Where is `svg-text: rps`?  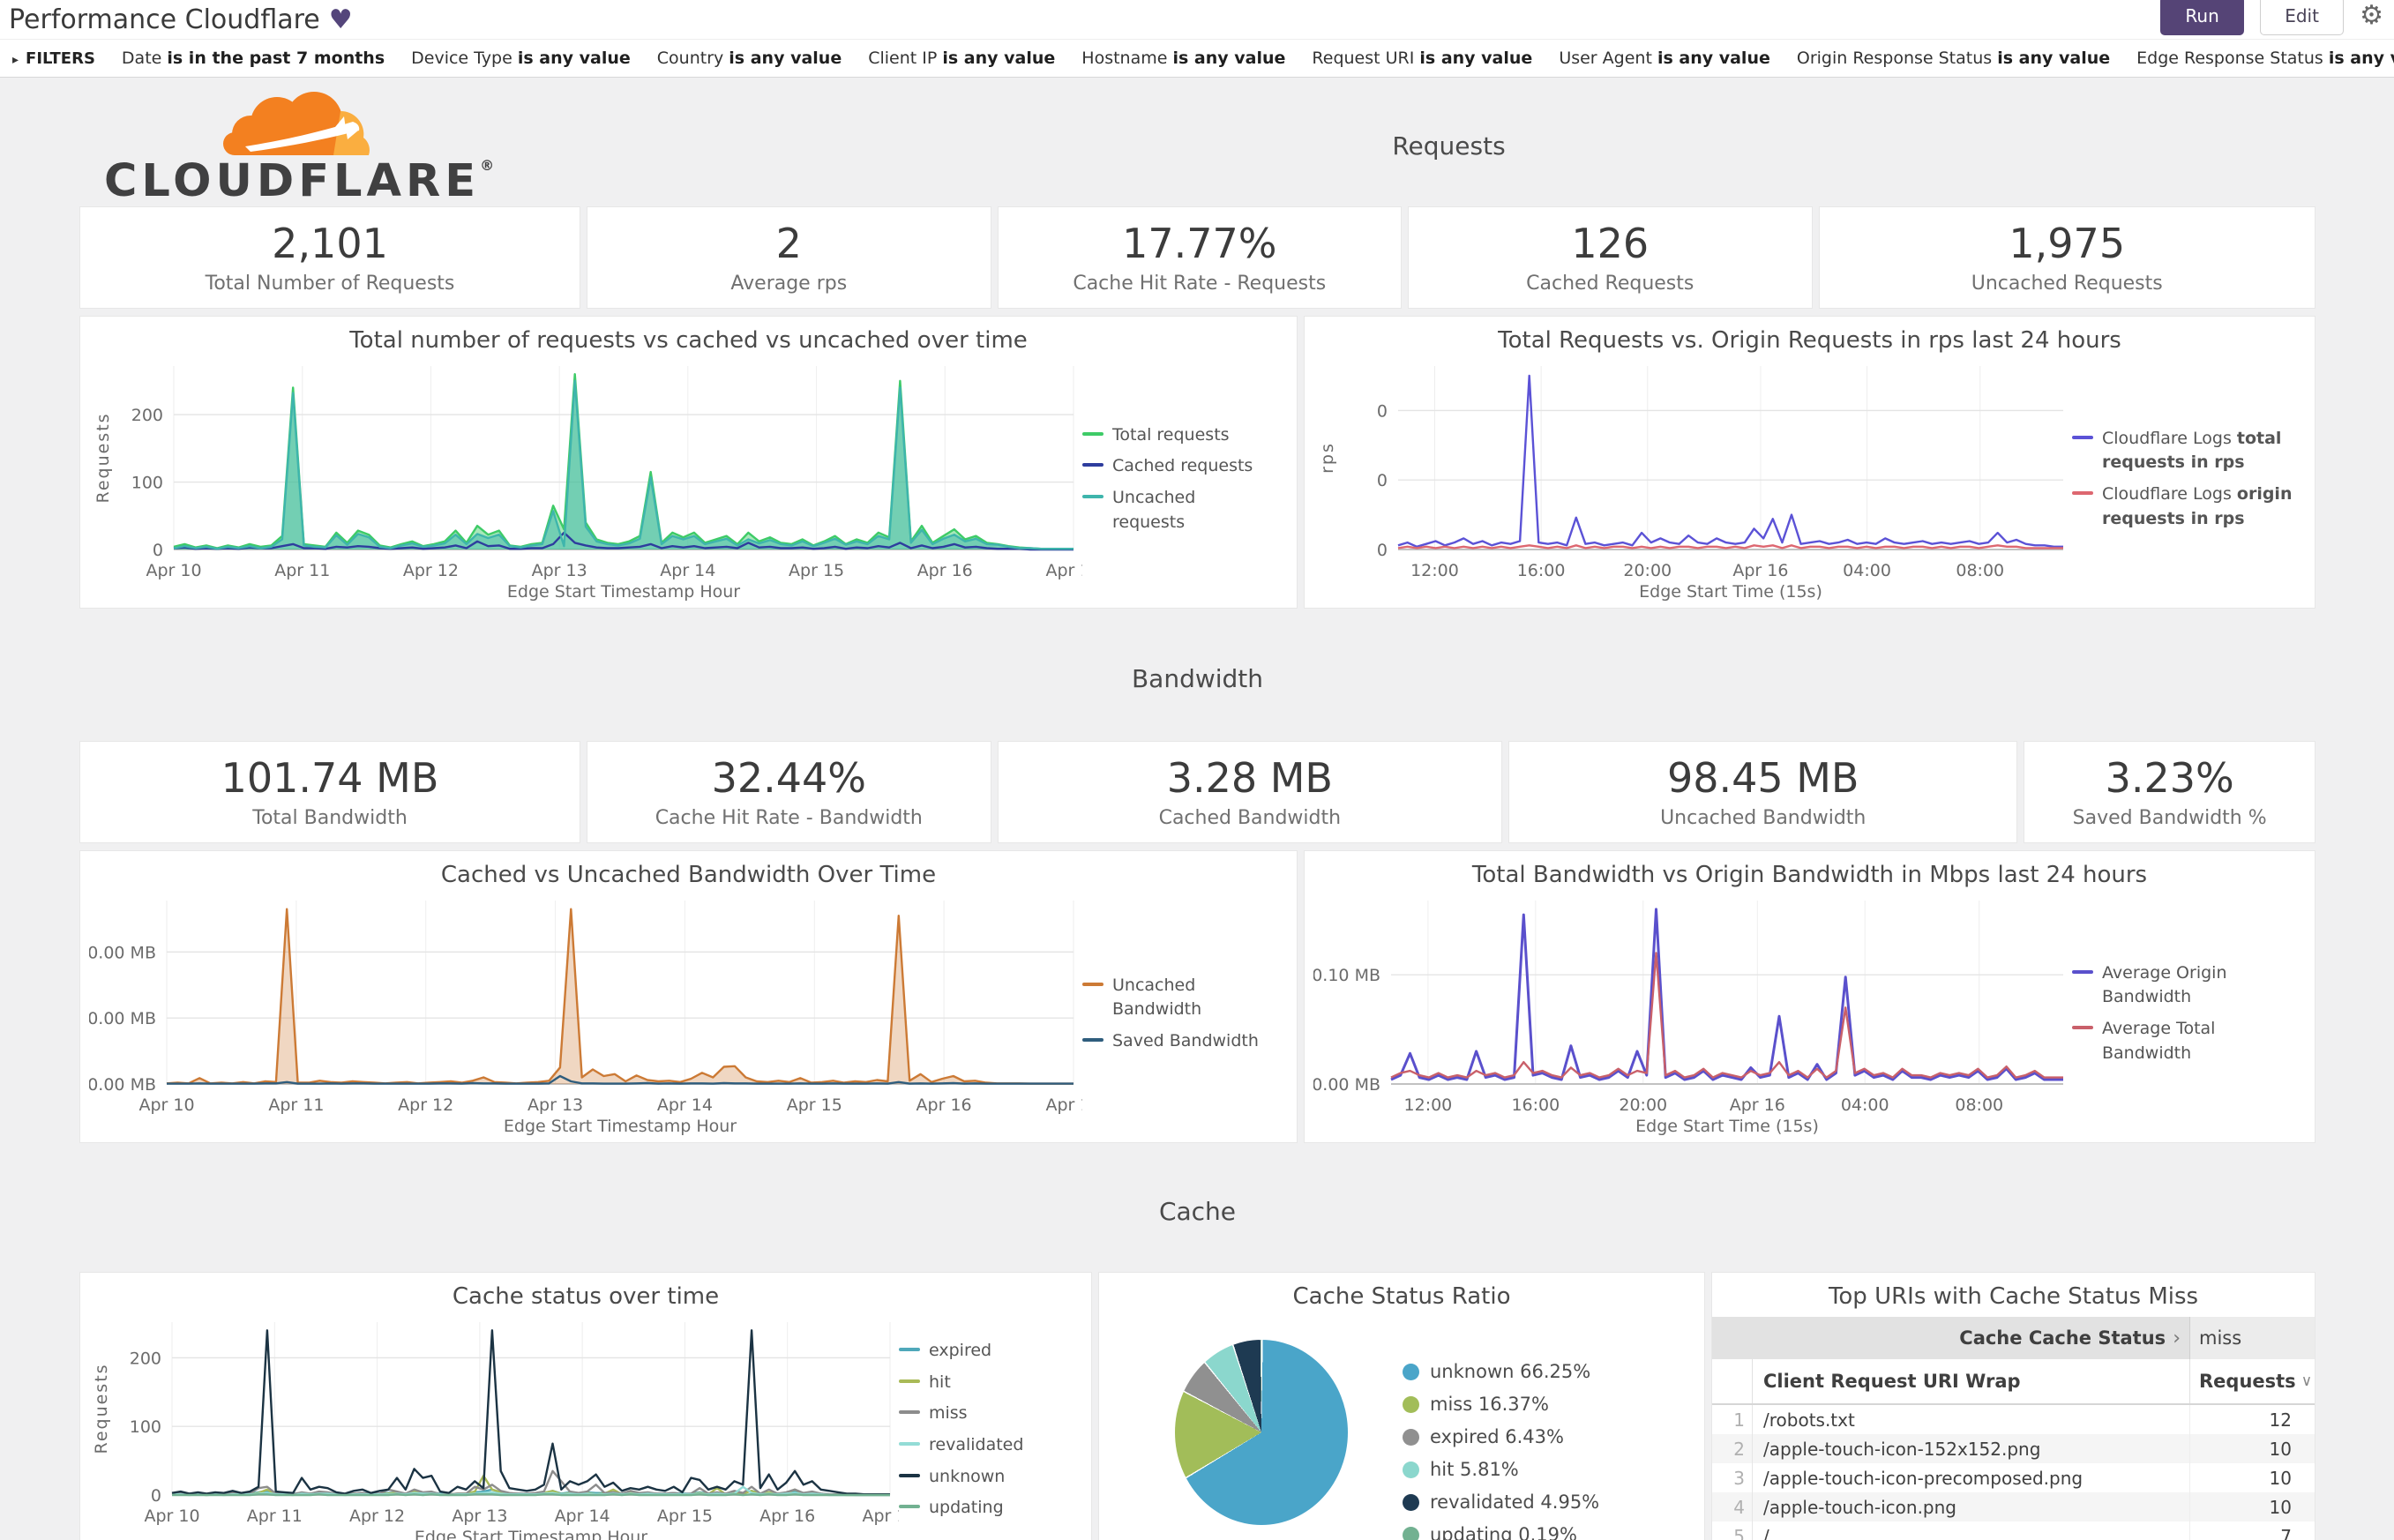 svg-text: rps is located at coordinates (1327, 458).